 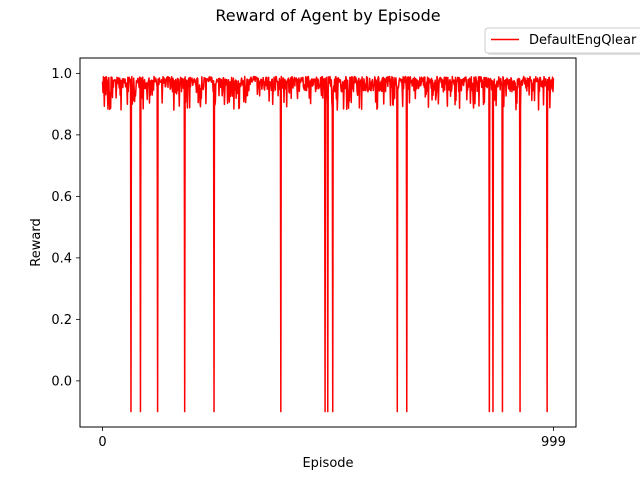 I want to click on legend: DefaultEngQlear, so click(x=562, y=41).